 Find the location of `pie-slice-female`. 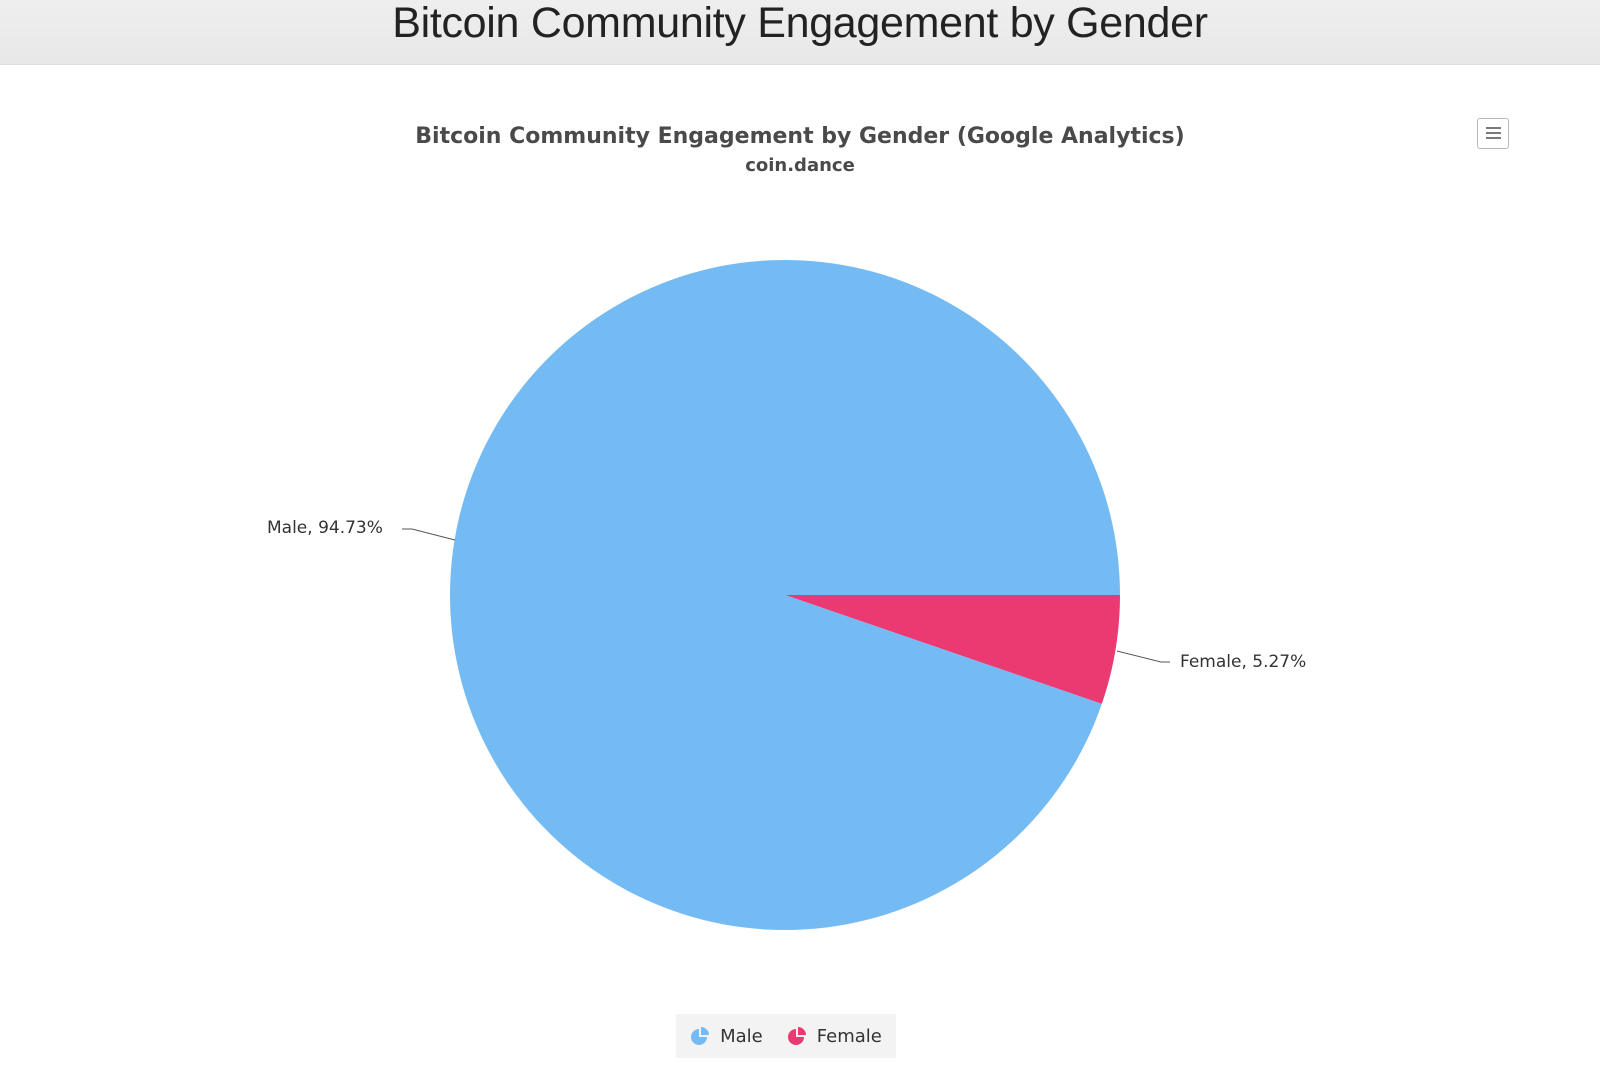

pie-slice-female is located at coordinates (952, 649).